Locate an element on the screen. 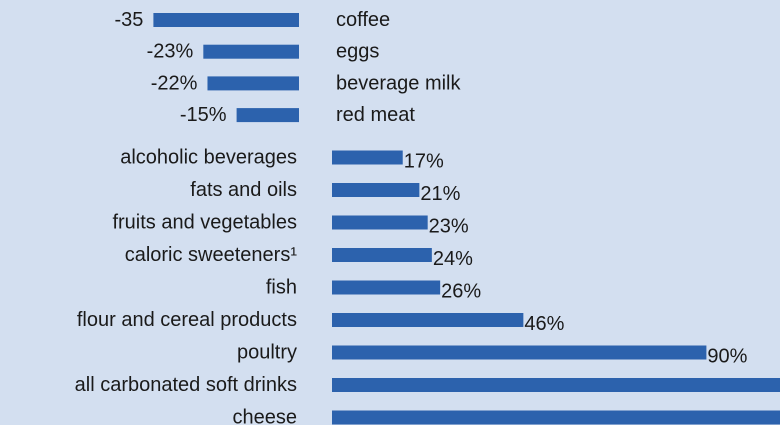  bar-red-meat is located at coordinates (267, 115).